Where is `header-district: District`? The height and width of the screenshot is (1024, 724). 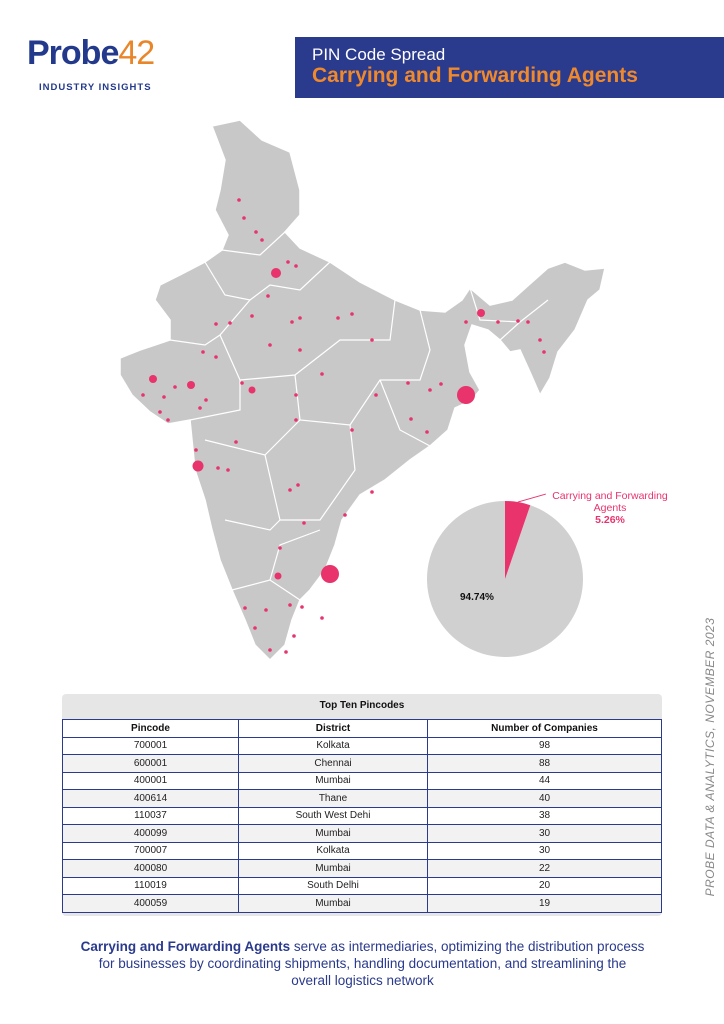 header-district: District is located at coordinates (333, 728).